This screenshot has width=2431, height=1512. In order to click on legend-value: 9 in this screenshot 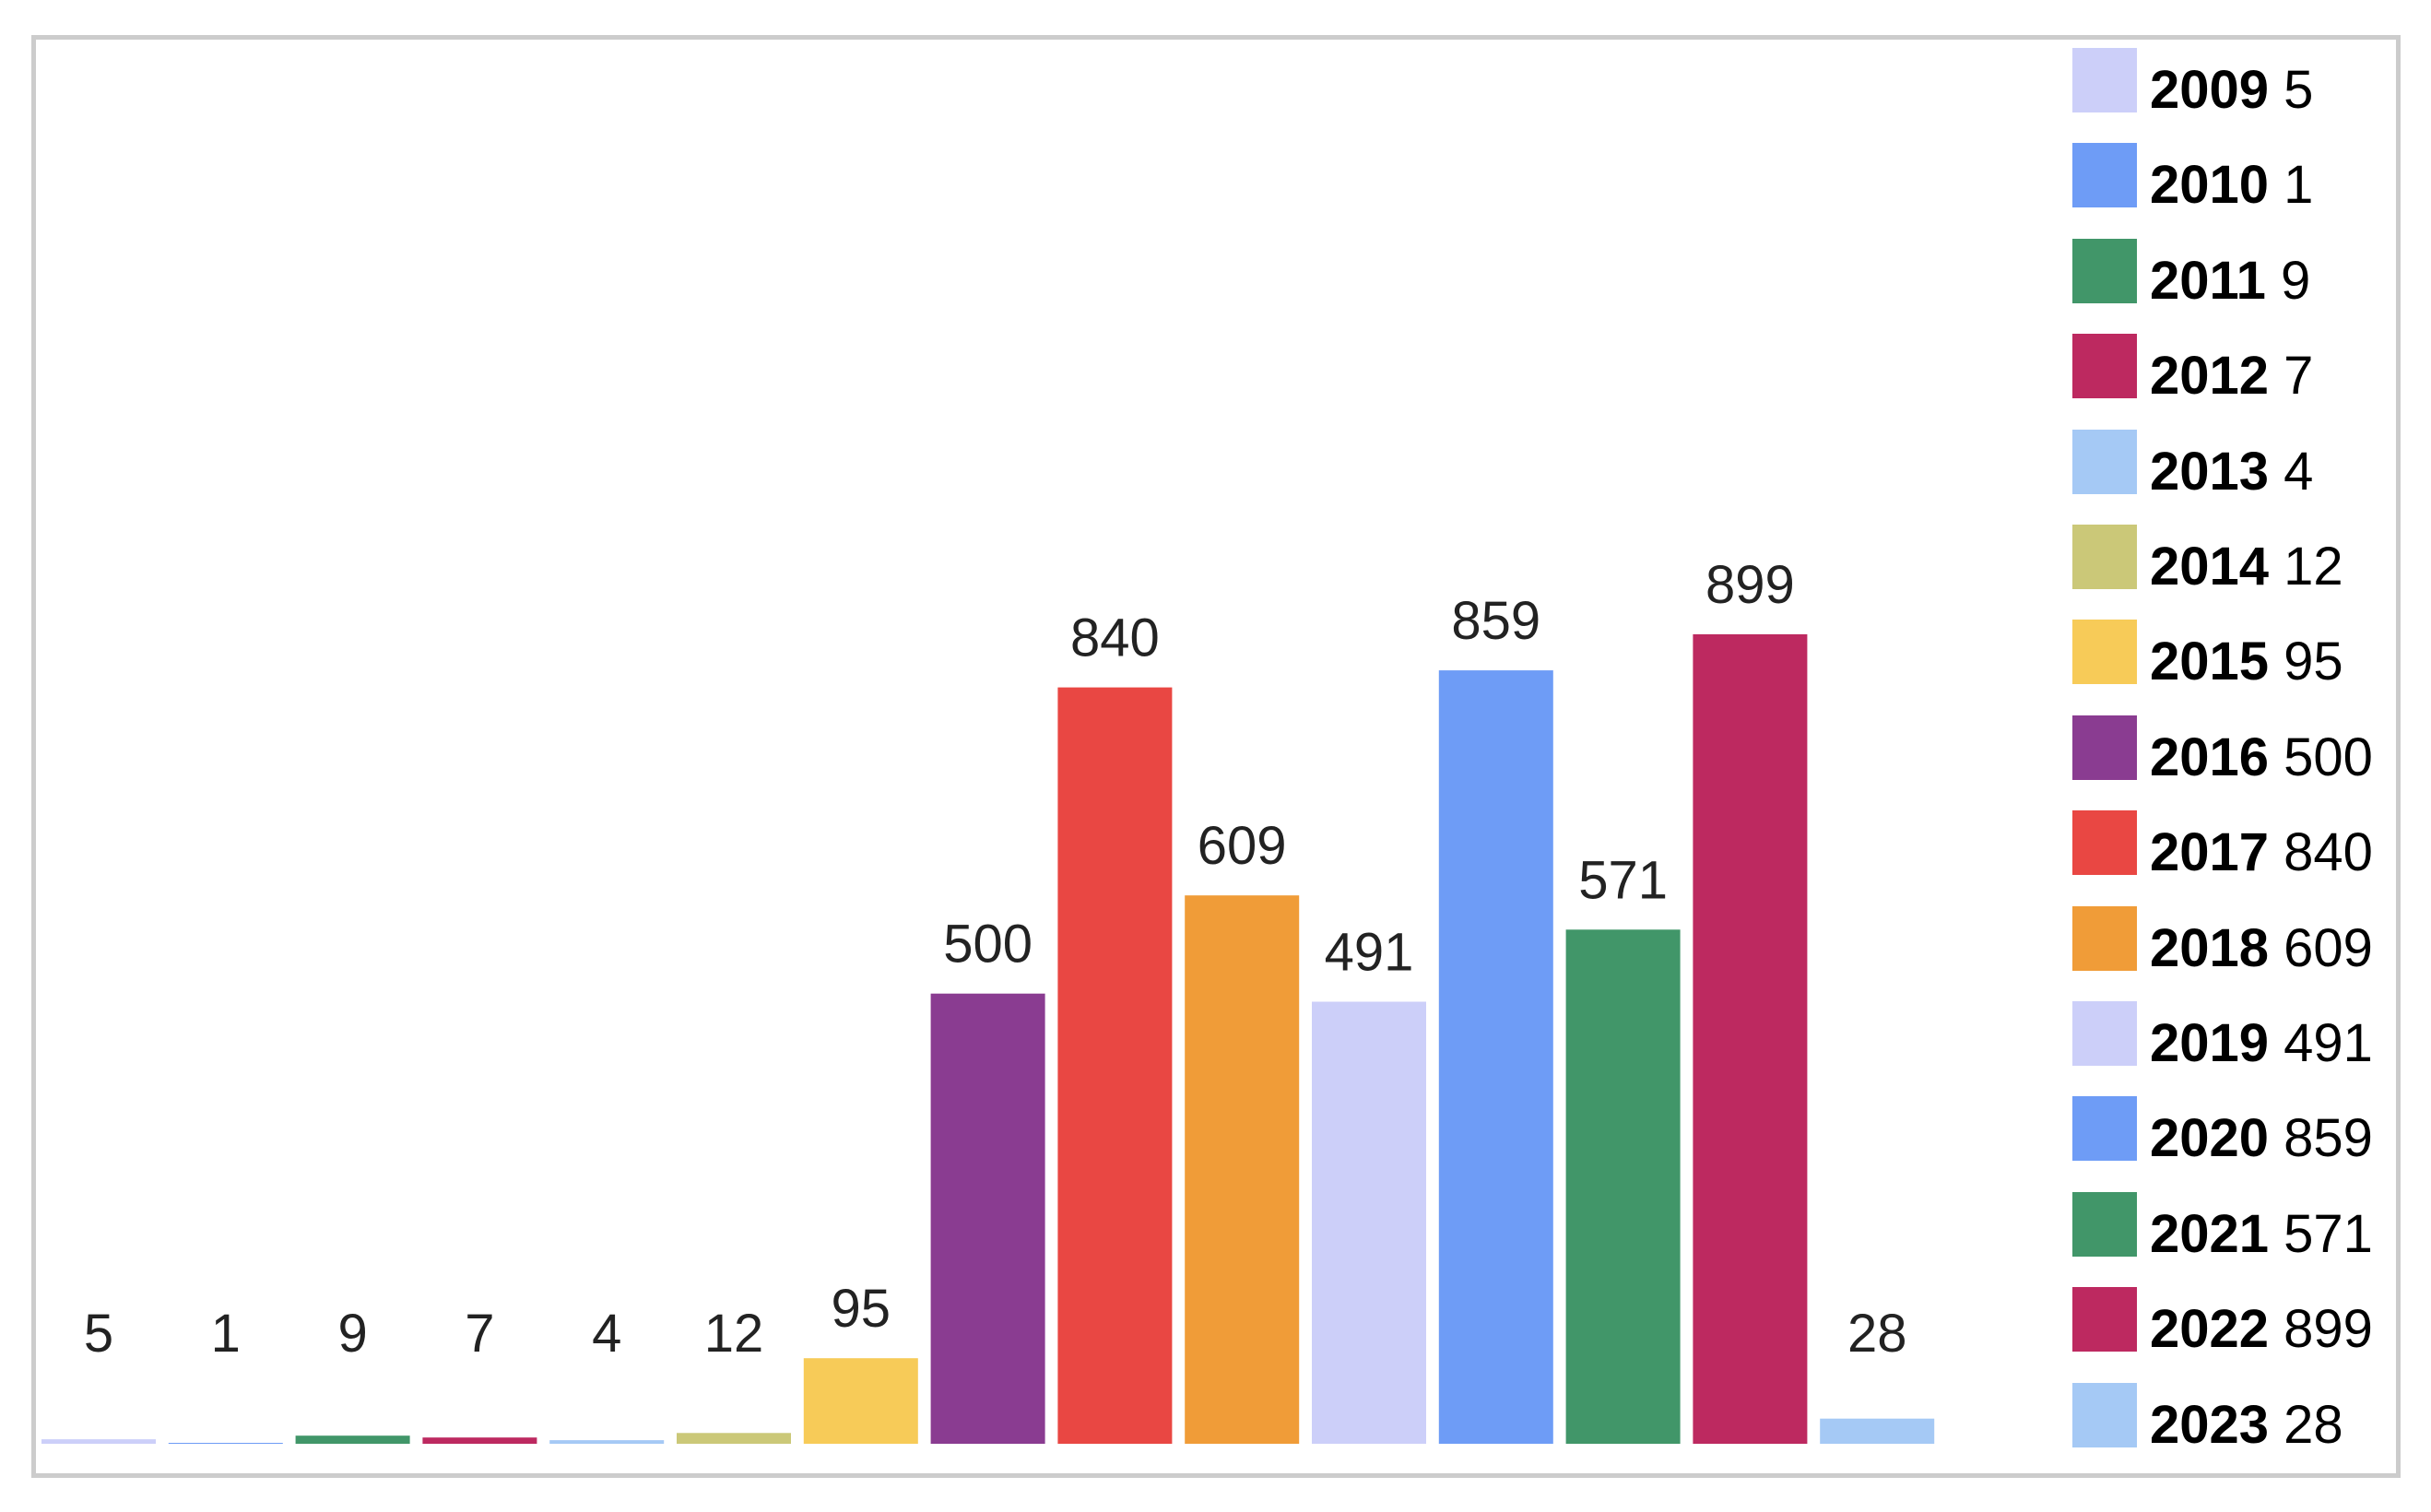, I will do `click(2296, 280)`.